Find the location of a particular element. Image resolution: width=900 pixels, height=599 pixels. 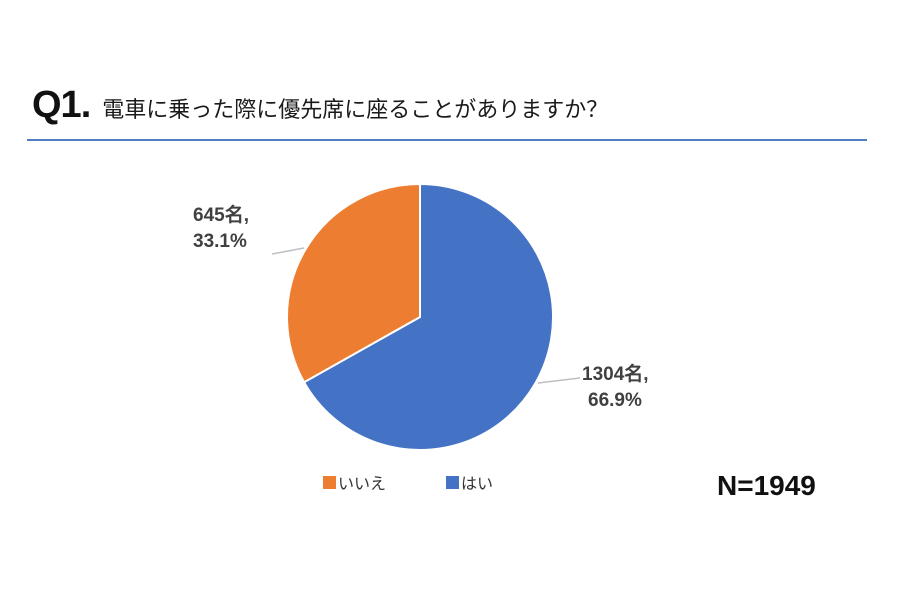

pct-no: 33.1% is located at coordinates (220, 241).